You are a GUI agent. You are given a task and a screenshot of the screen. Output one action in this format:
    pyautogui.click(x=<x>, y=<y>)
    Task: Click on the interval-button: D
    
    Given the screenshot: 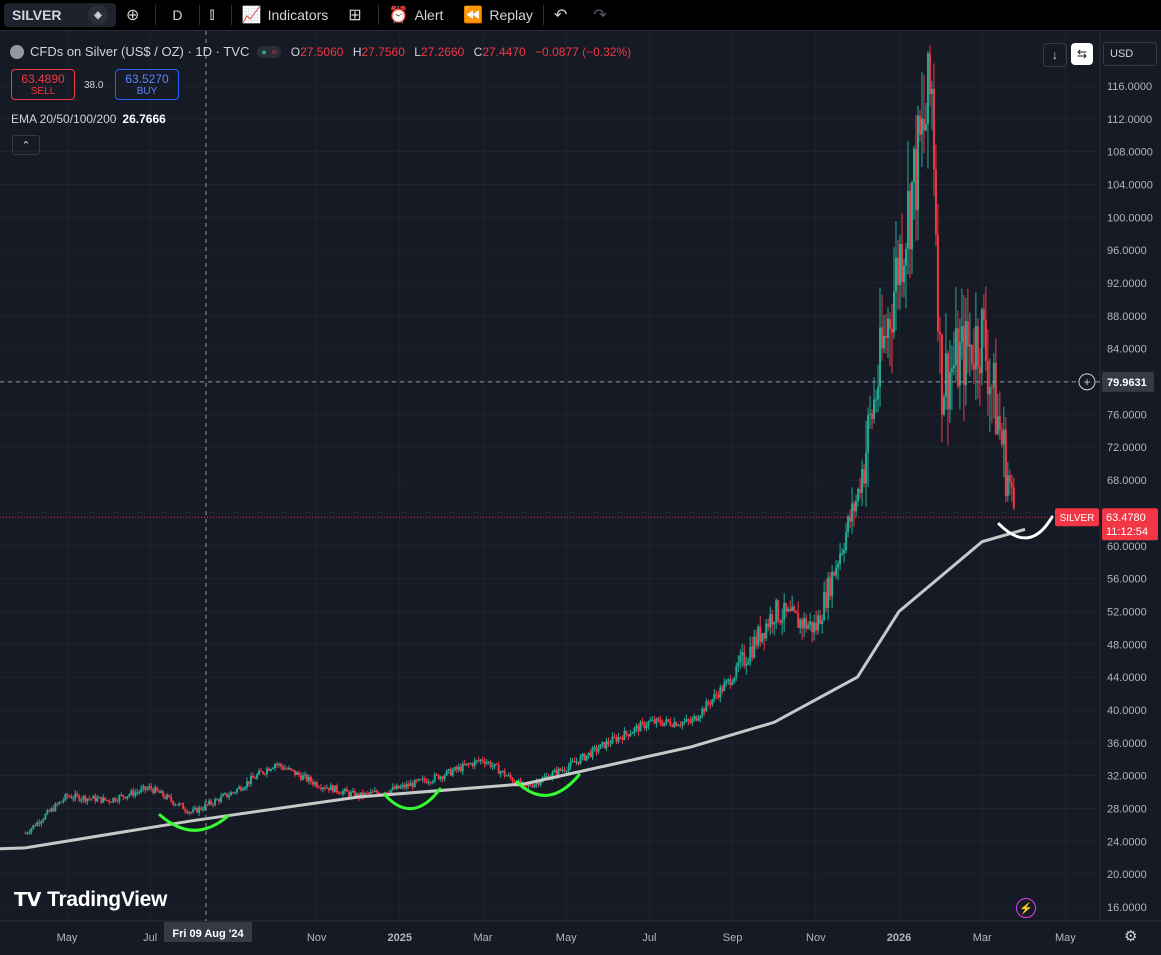 What is the action you would take?
    pyautogui.click(x=177, y=15)
    